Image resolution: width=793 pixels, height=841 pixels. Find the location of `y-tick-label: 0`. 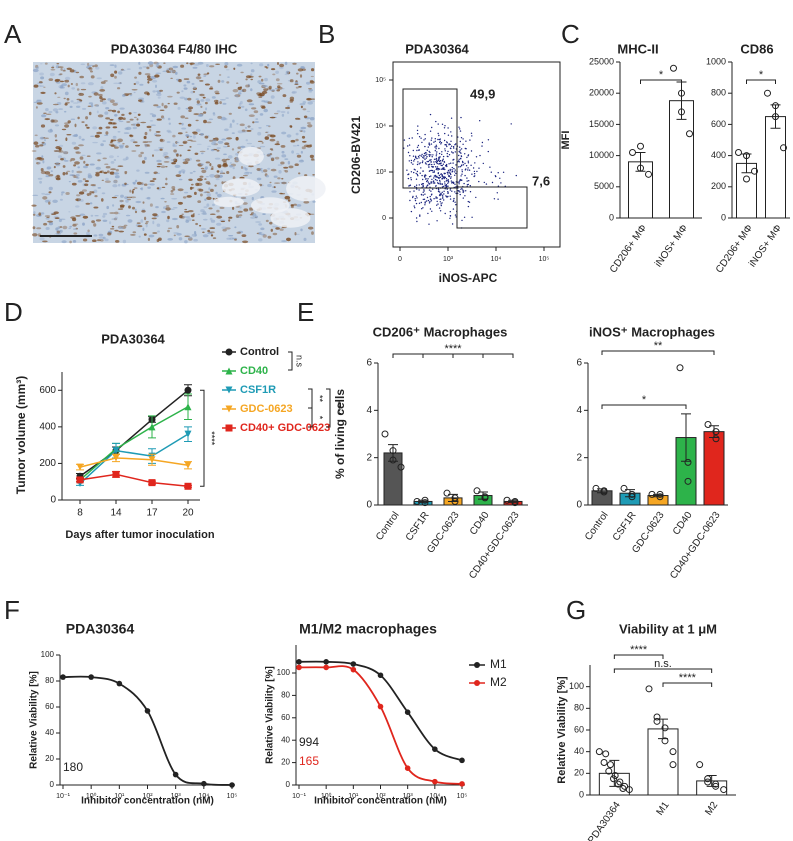

y-tick-label: 0 is located at coordinates (288, 784).